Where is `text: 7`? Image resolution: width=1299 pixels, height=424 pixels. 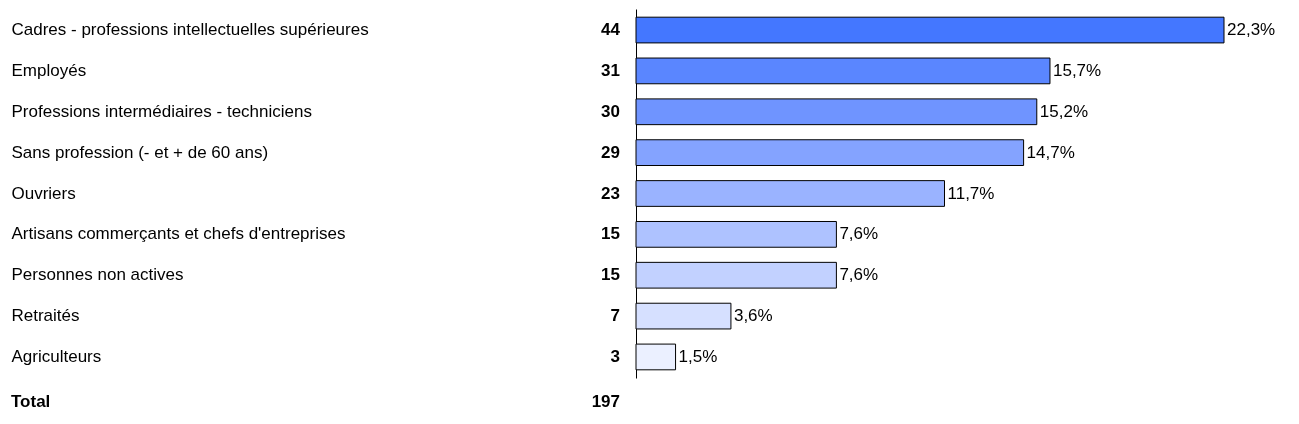 text: 7 is located at coordinates (615, 316).